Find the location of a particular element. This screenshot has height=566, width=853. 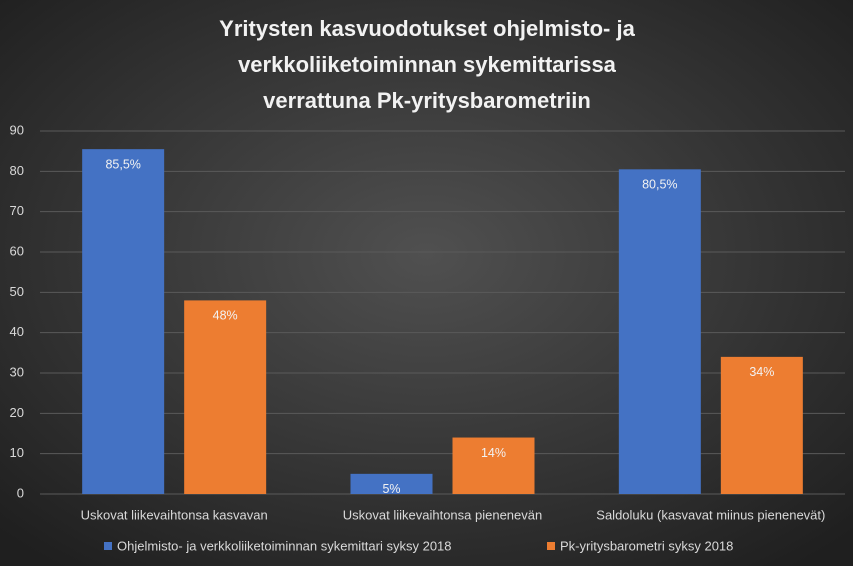

y-tick-label: 40 is located at coordinates (17, 331).